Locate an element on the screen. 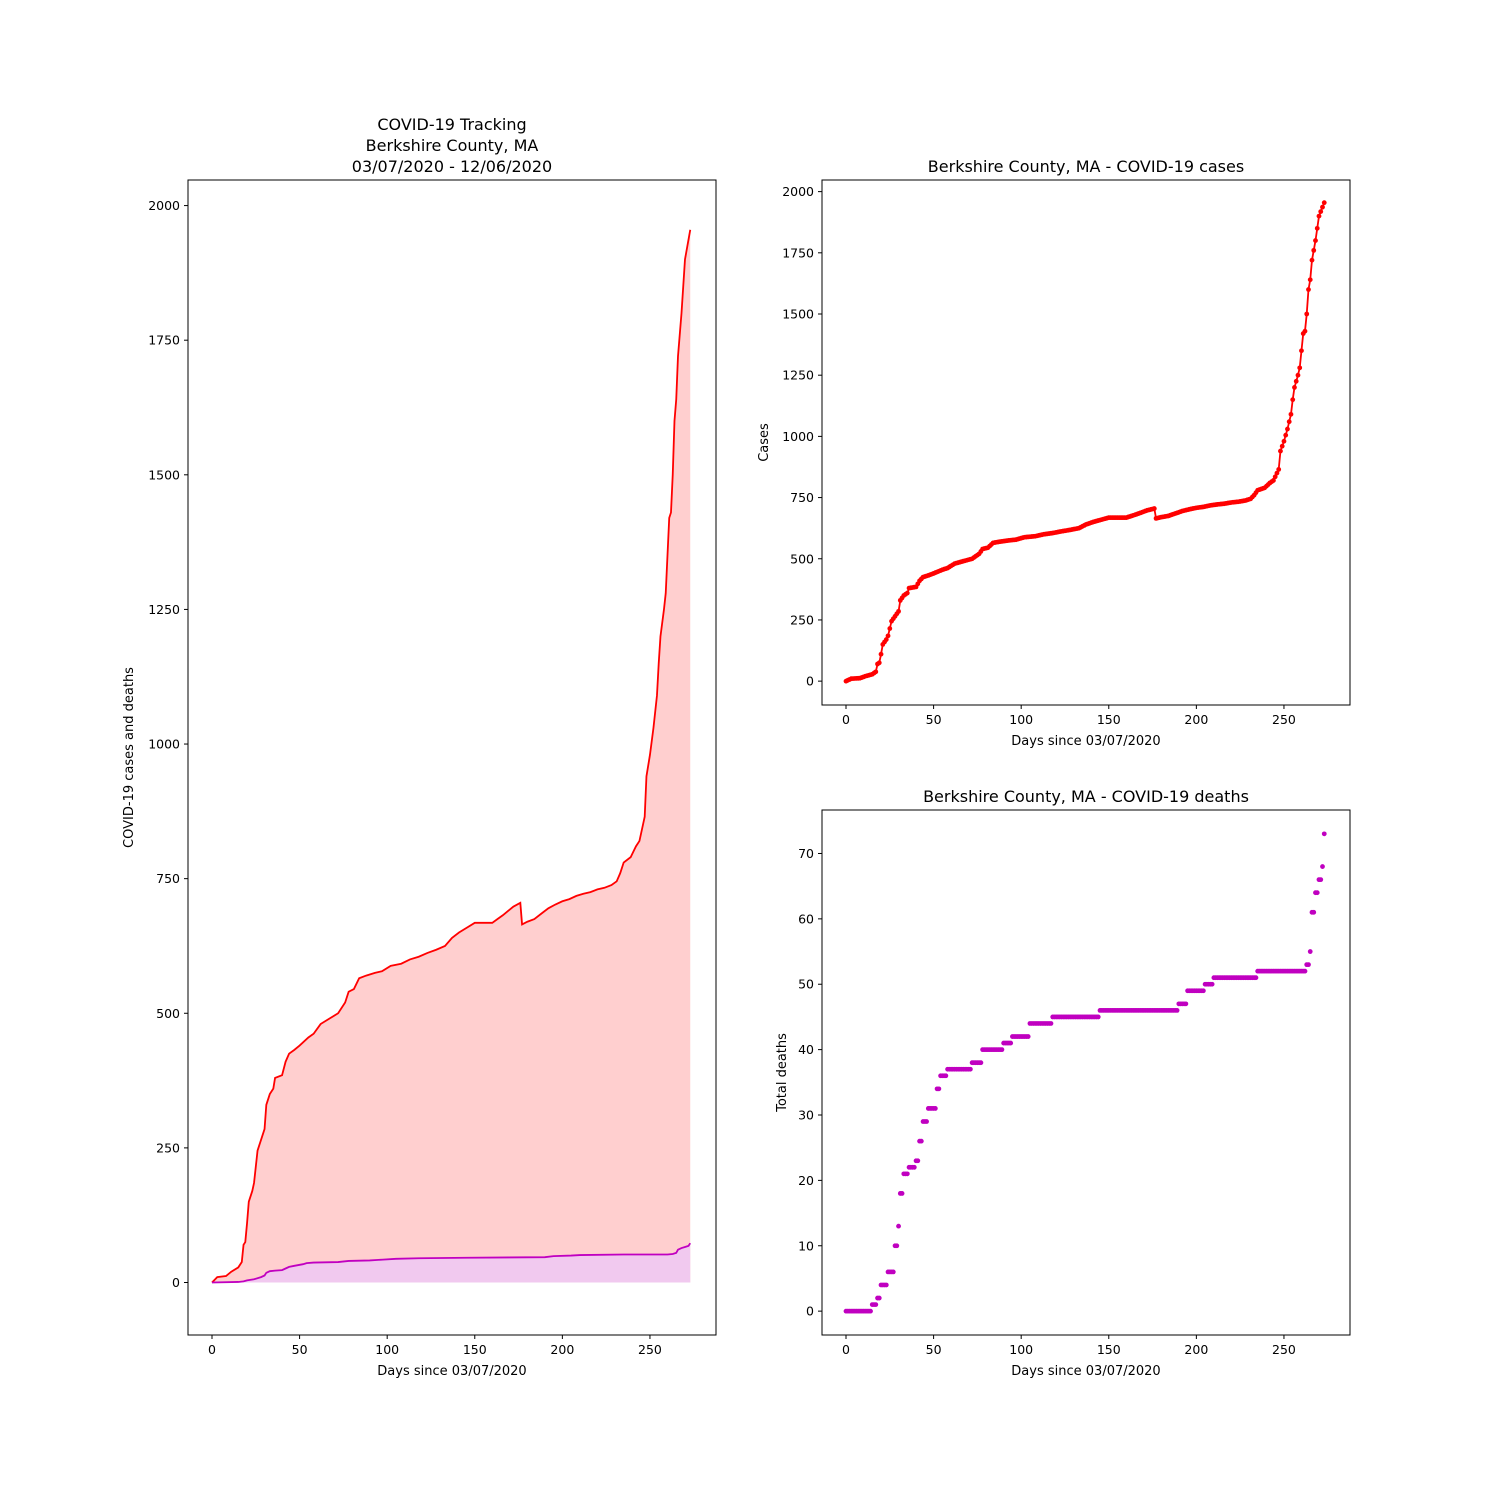 Image resolution: width=1500 pixels, height=1500 pixels. y-tick-label: 60 is located at coordinates (806, 918).